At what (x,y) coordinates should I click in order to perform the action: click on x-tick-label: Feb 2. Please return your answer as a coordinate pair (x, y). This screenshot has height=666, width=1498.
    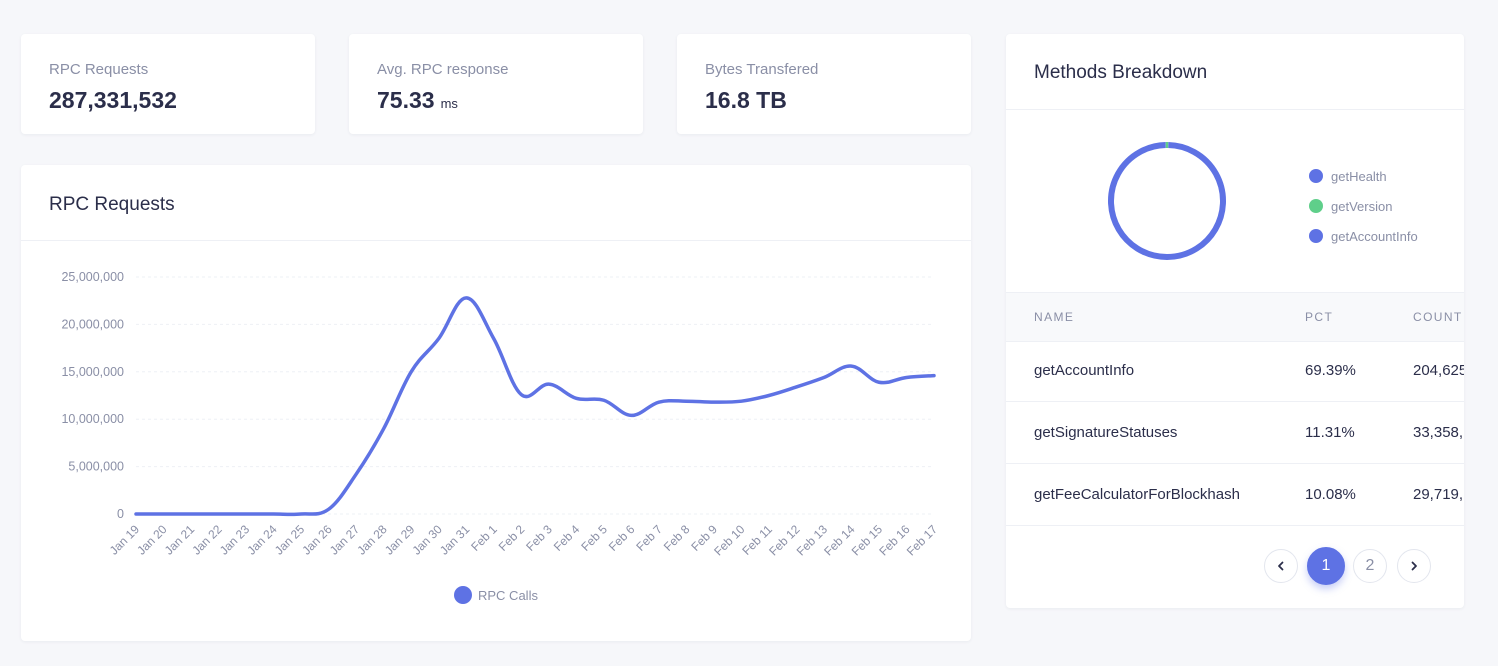
    Looking at the image, I should click on (512, 538).